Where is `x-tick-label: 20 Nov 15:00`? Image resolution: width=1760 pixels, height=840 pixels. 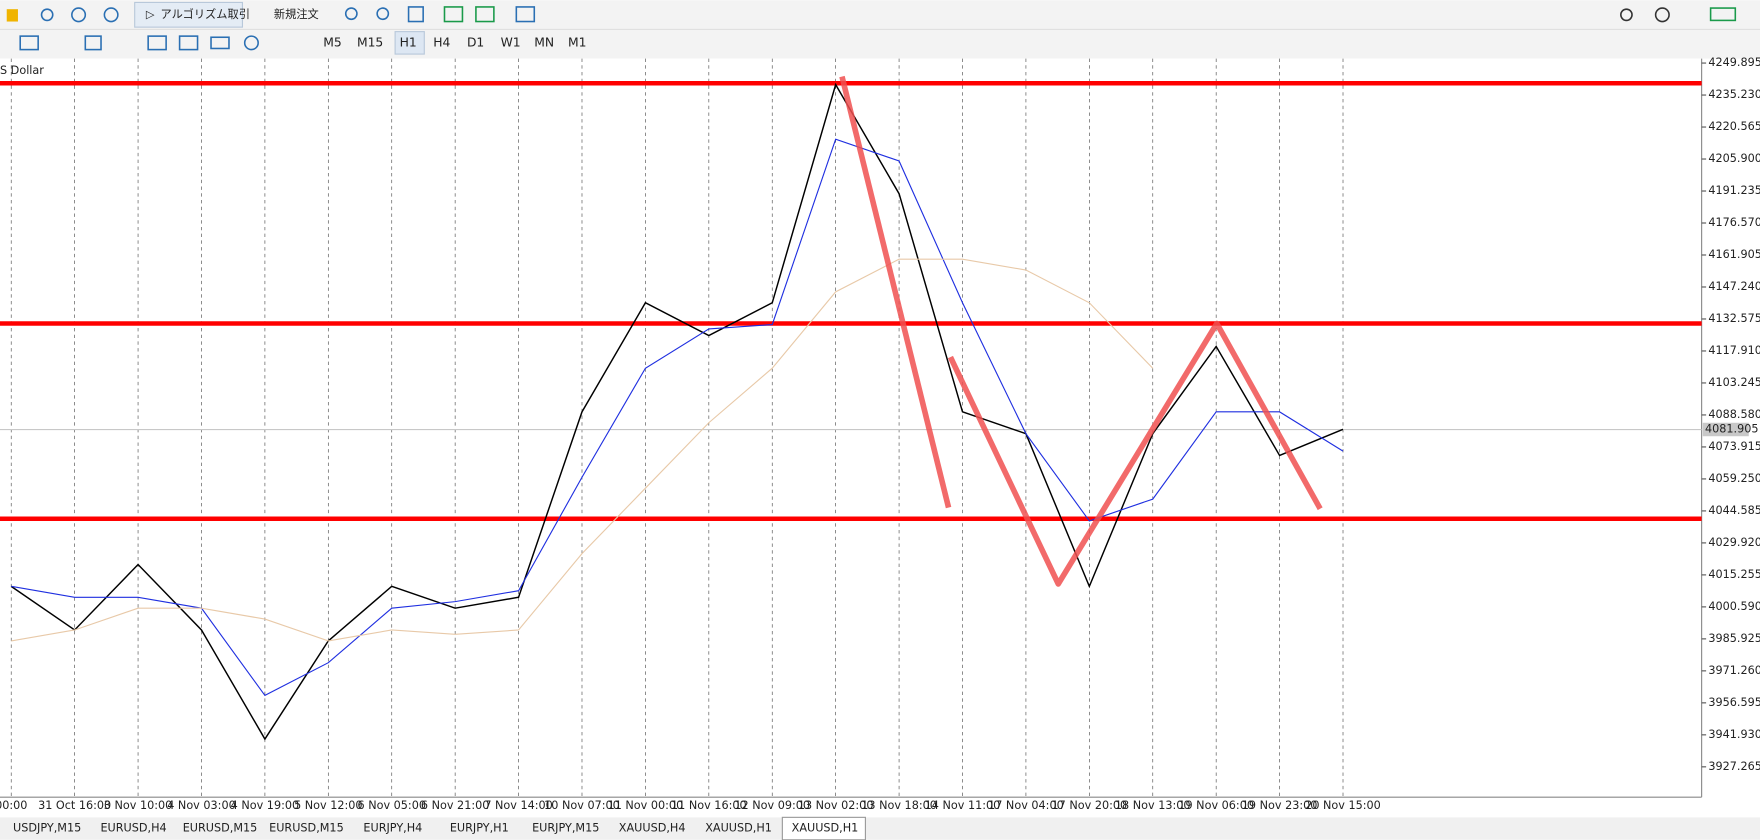
x-tick-label: 20 Nov 15:00 is located at coordinates (1343, 805).